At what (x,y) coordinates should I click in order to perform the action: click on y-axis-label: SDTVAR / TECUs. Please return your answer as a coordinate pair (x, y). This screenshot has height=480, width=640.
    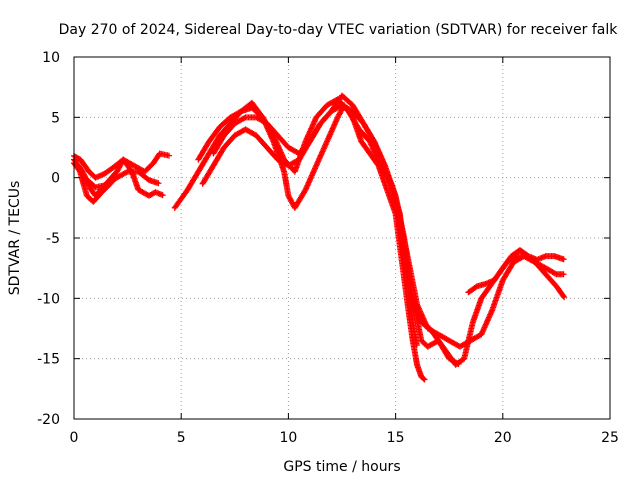
    Looking at the image, I should click on (15, 238).